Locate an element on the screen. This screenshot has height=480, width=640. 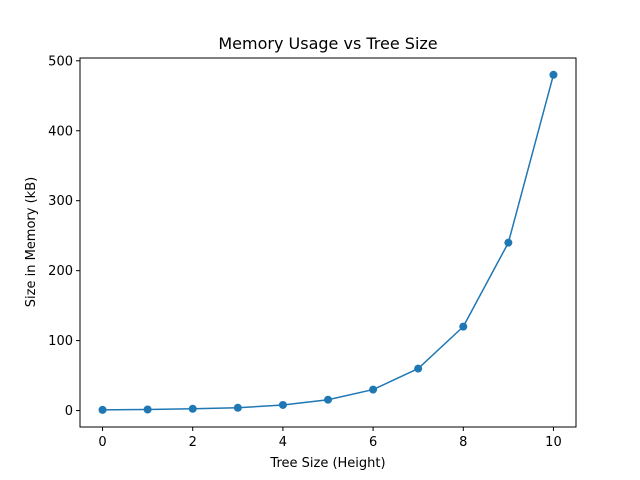
x-tick-label: 8 is located at coordinates (463, 442).